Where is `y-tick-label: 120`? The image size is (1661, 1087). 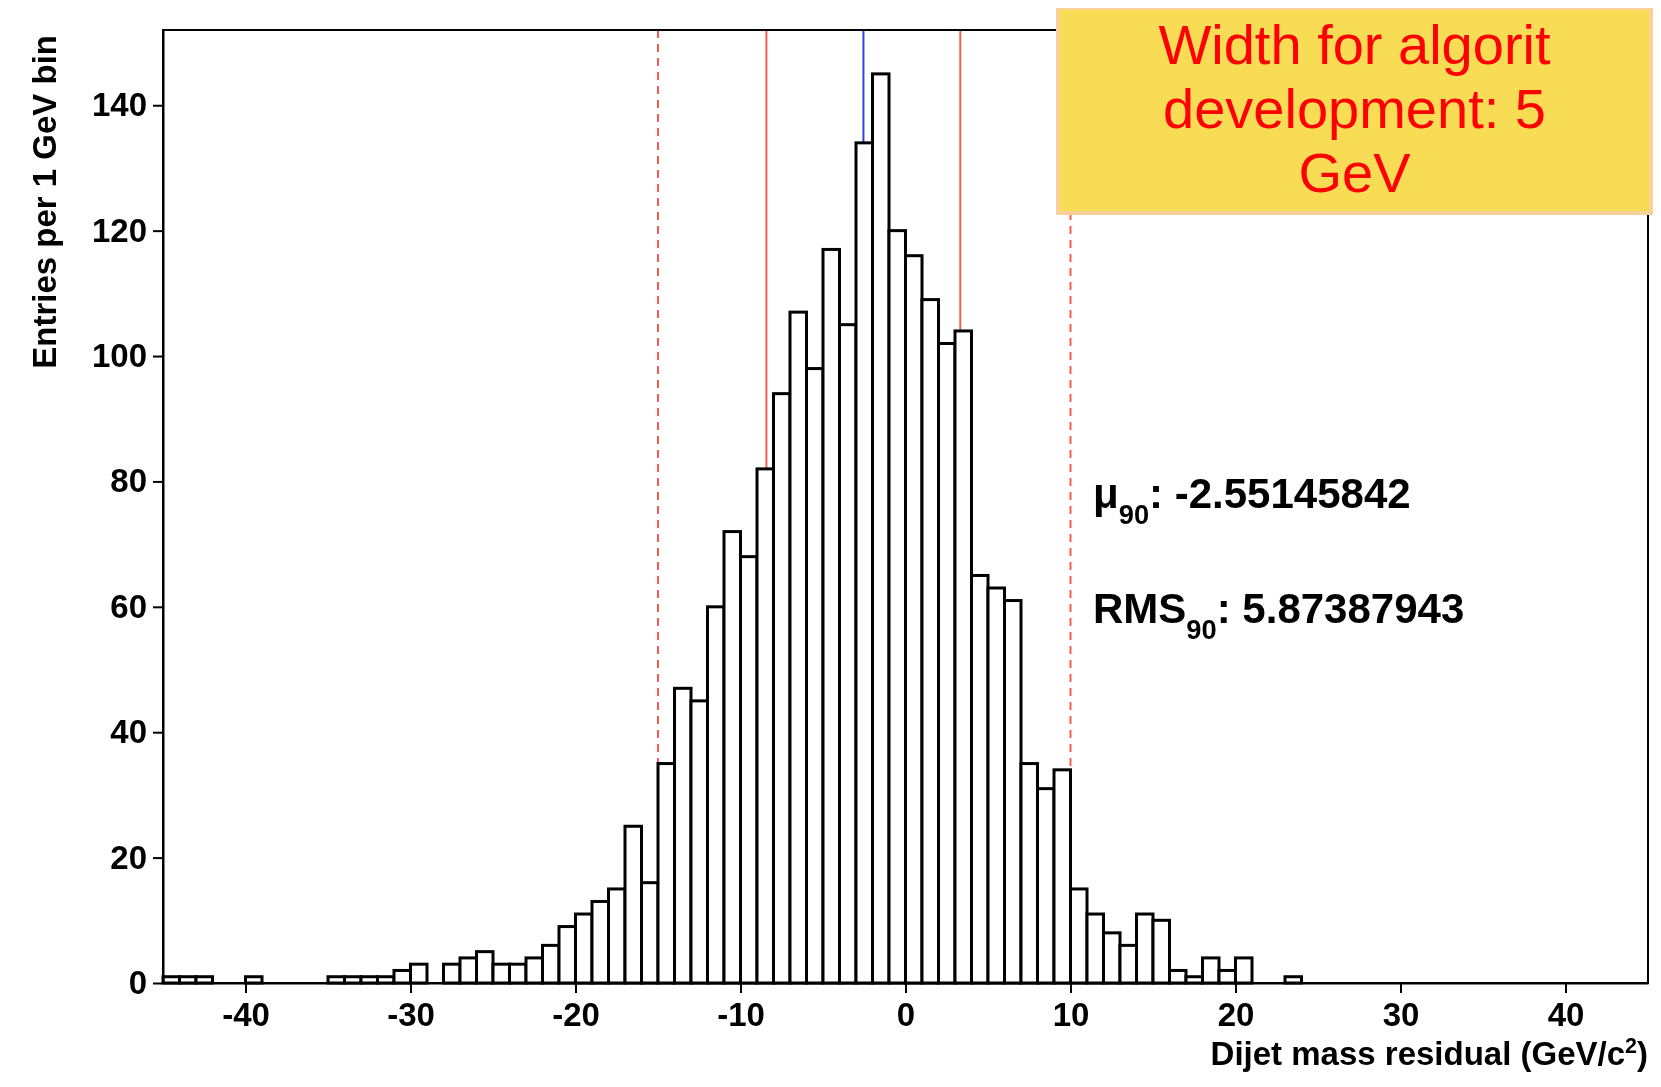
y-tick-label: 120 is located at coordinates (119, 230).